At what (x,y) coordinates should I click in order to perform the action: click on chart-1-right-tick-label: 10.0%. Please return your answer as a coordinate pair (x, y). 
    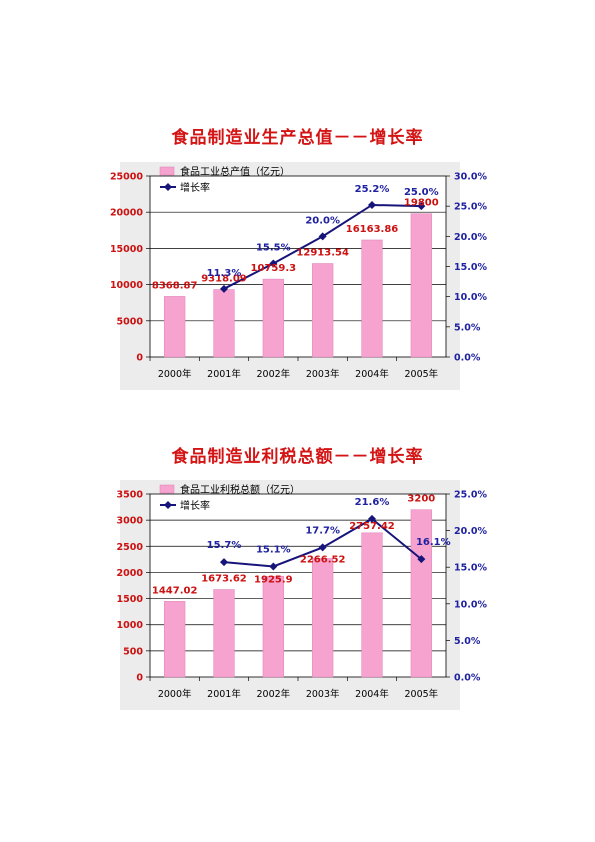
    Looking at the image, I should click on (470, 297).